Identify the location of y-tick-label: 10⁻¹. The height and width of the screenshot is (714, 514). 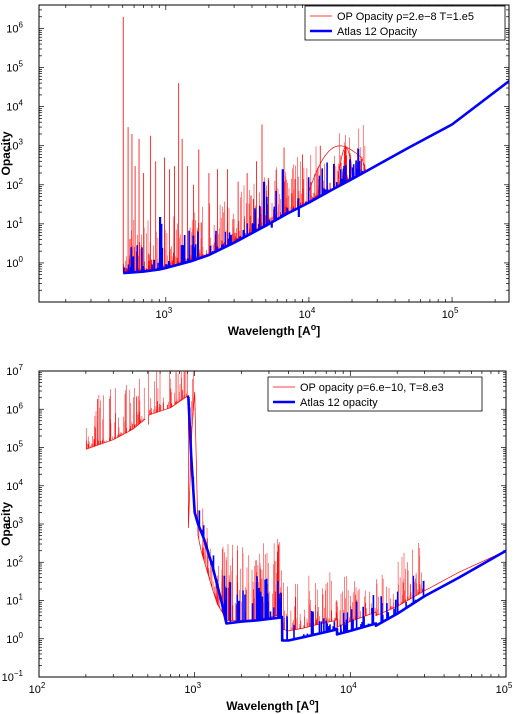
(13, 676).